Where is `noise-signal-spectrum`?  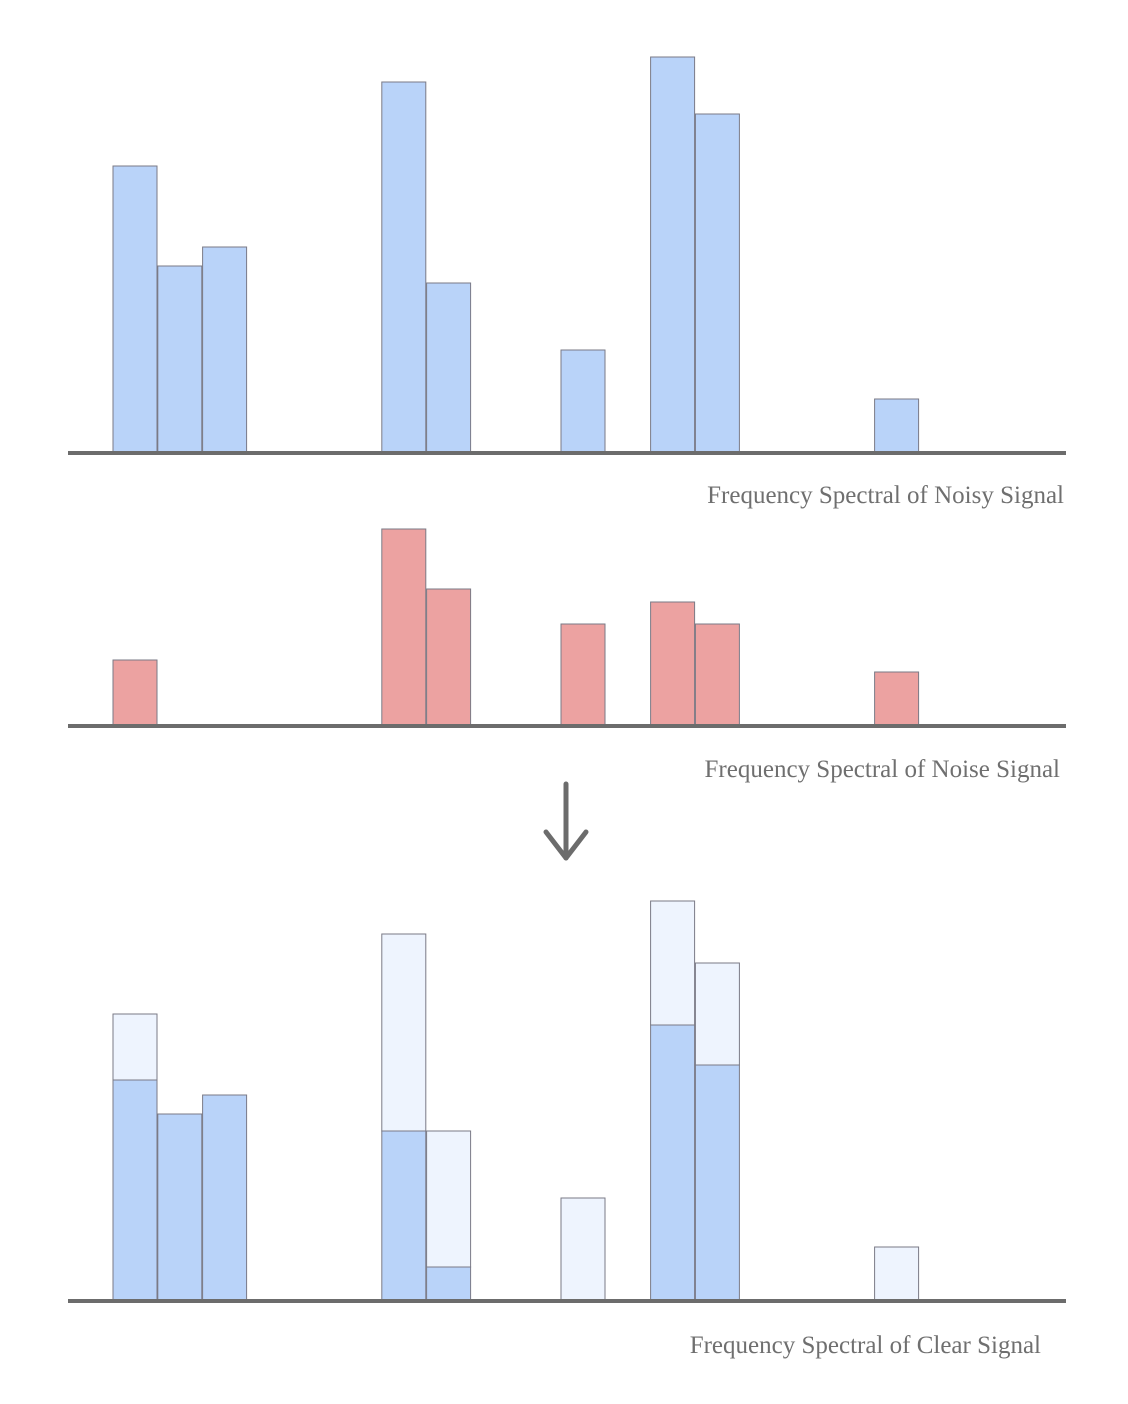
noise-signal-spectrum is located at coordinates (567, 628).